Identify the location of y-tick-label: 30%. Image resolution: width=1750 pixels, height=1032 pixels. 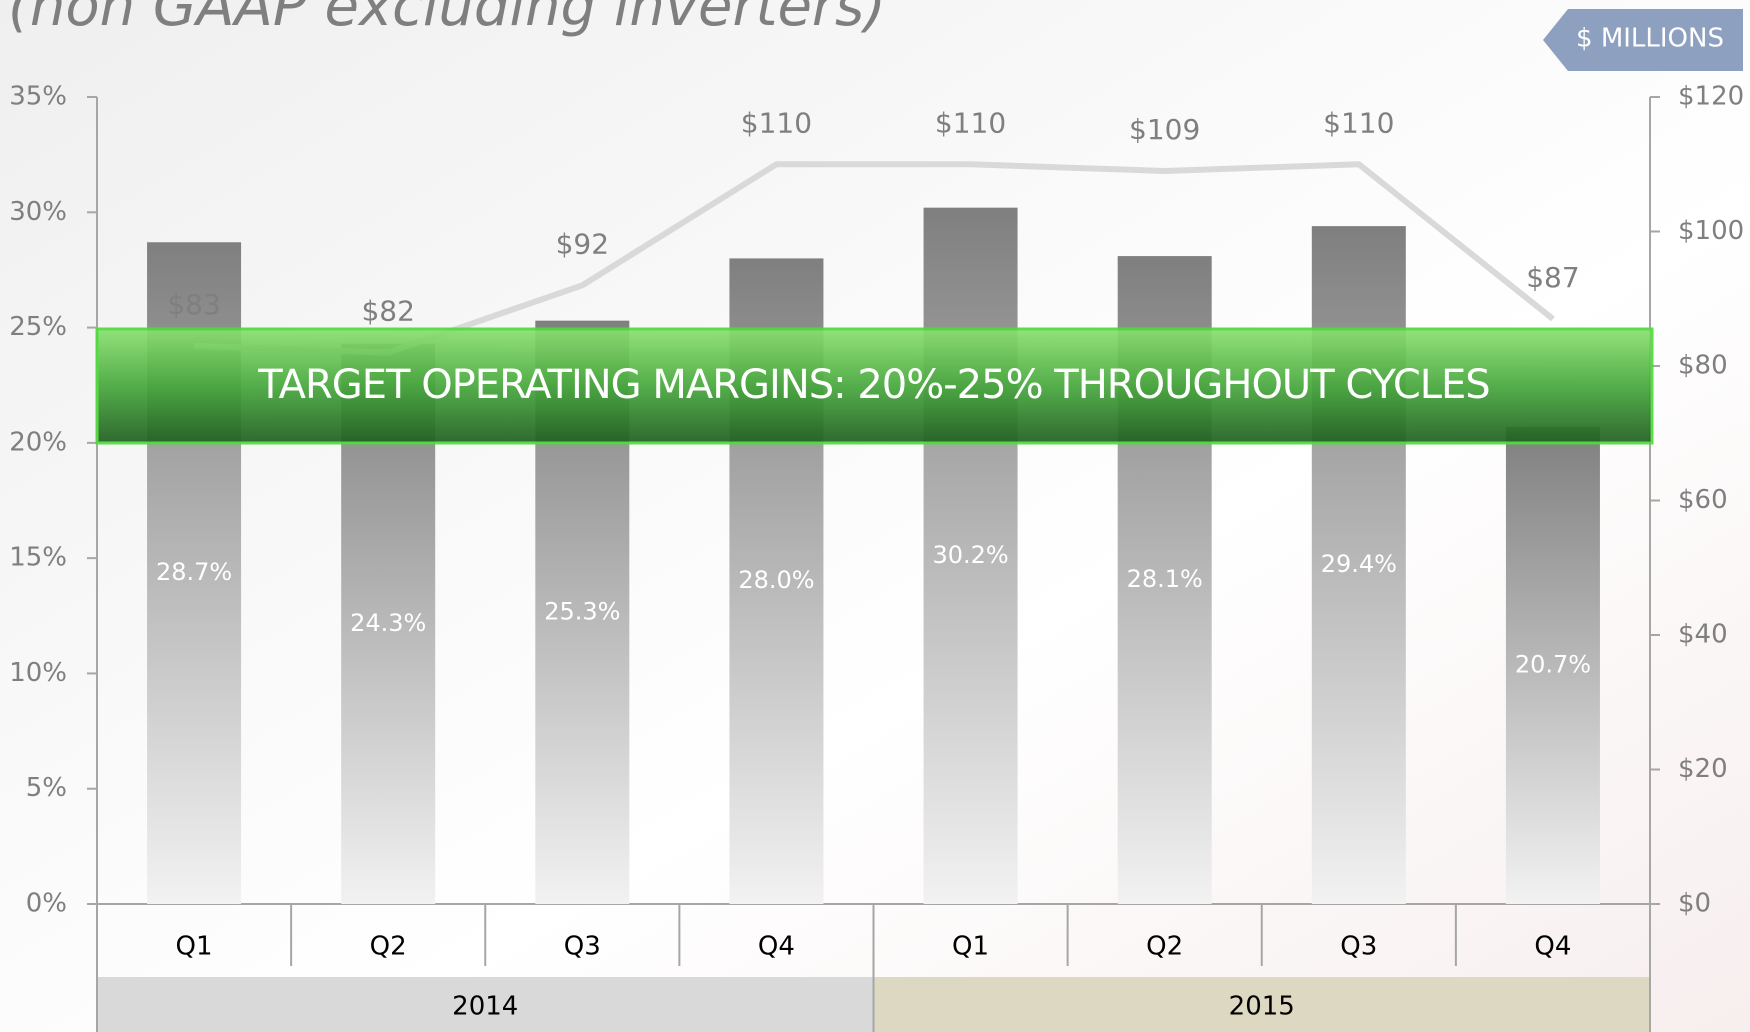
(38, 212).